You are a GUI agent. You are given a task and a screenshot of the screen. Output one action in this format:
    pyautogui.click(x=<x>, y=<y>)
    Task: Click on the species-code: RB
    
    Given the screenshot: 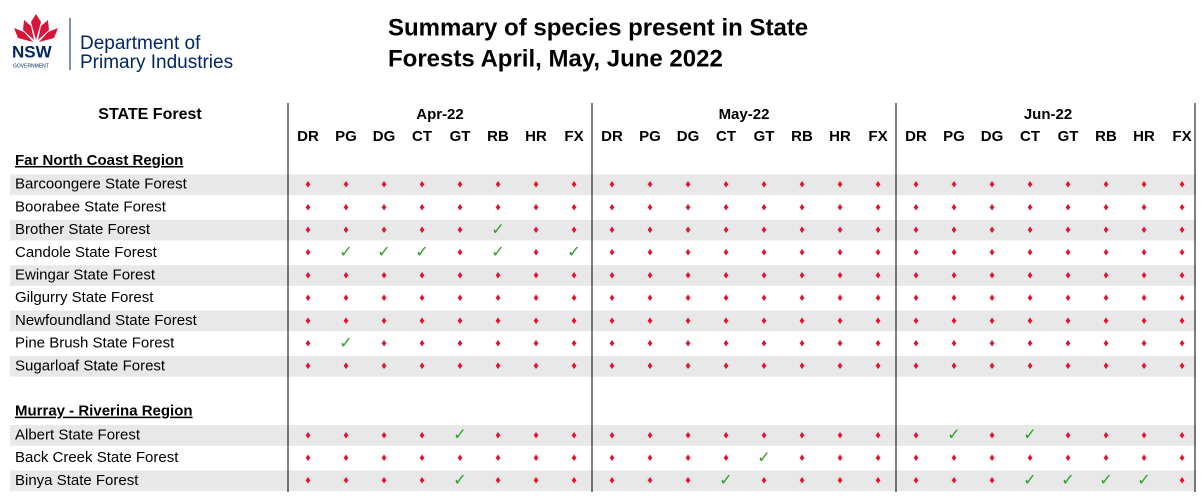 What is the action you would take?
    pyautogui.click(x=1106, y=136)
    